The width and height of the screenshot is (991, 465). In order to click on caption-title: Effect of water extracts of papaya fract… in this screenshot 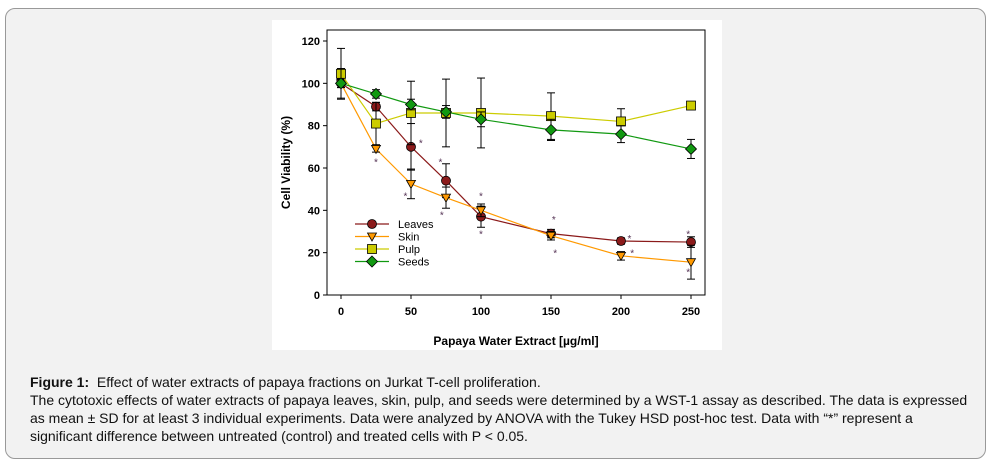, I will do `click(318, 382)`.